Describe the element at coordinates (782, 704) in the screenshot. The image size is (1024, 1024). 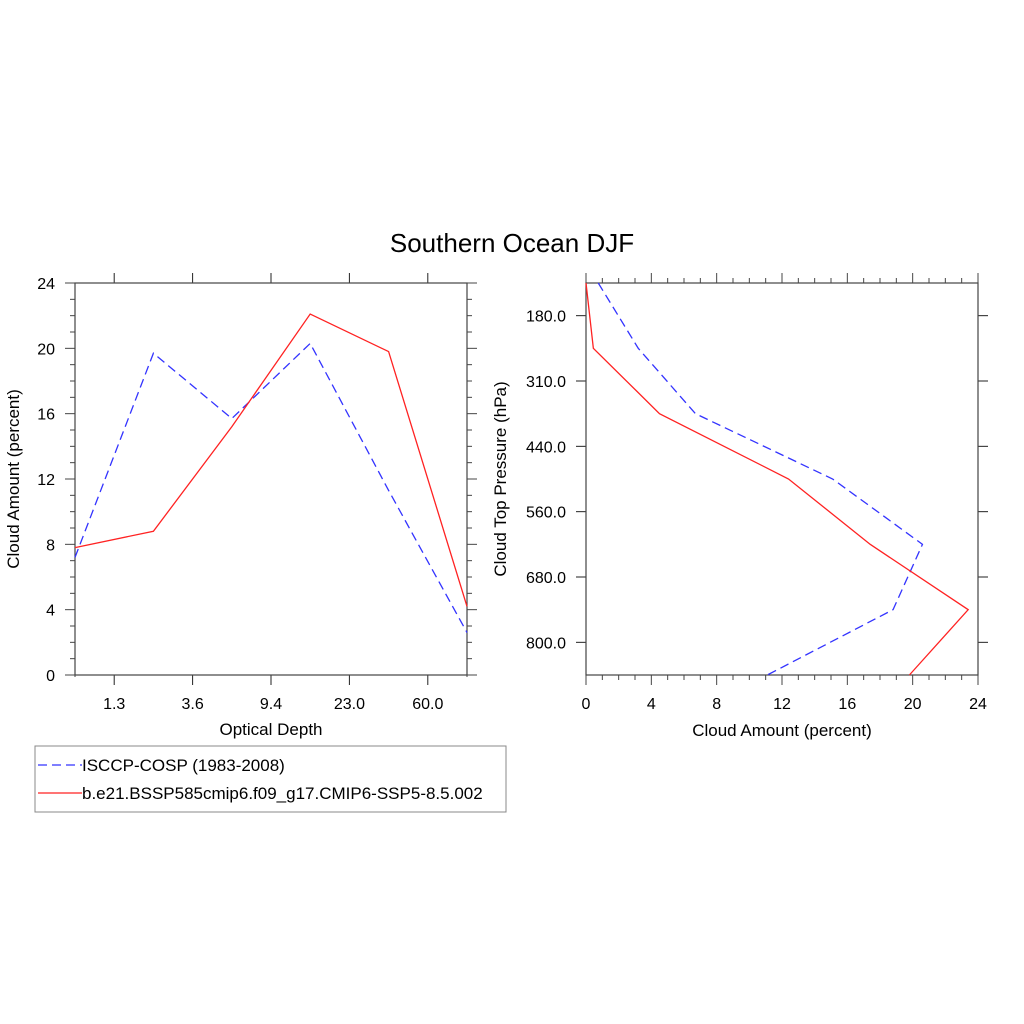
I see `right-xtick-label: 12` at that location.